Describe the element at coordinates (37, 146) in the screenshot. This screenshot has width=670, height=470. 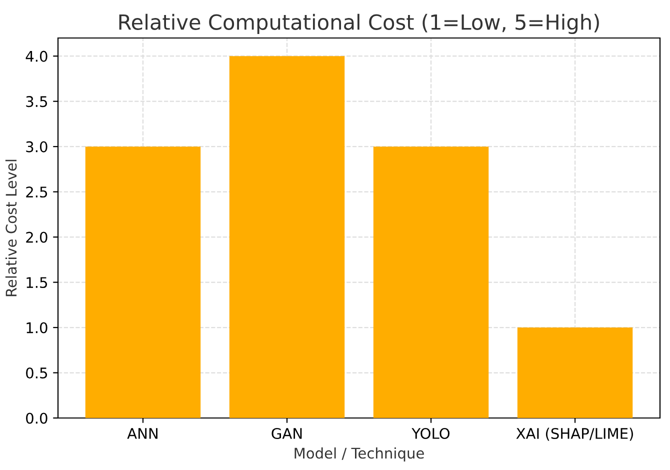
I see `y-tick-label: 3.0` at that location.